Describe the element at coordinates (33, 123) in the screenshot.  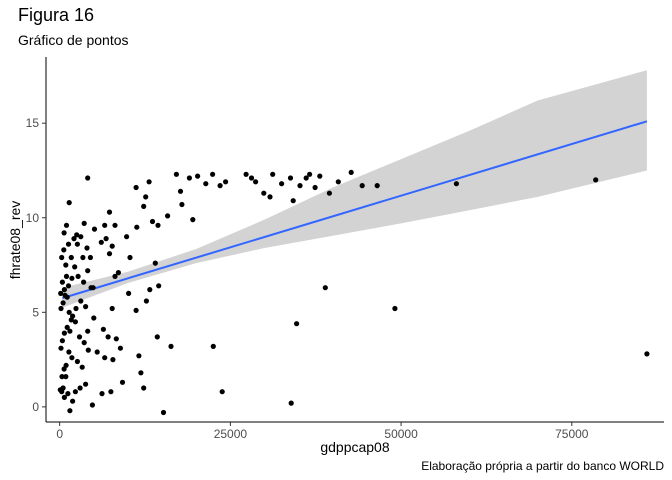
I see `y-tick-label: 15` at that location.